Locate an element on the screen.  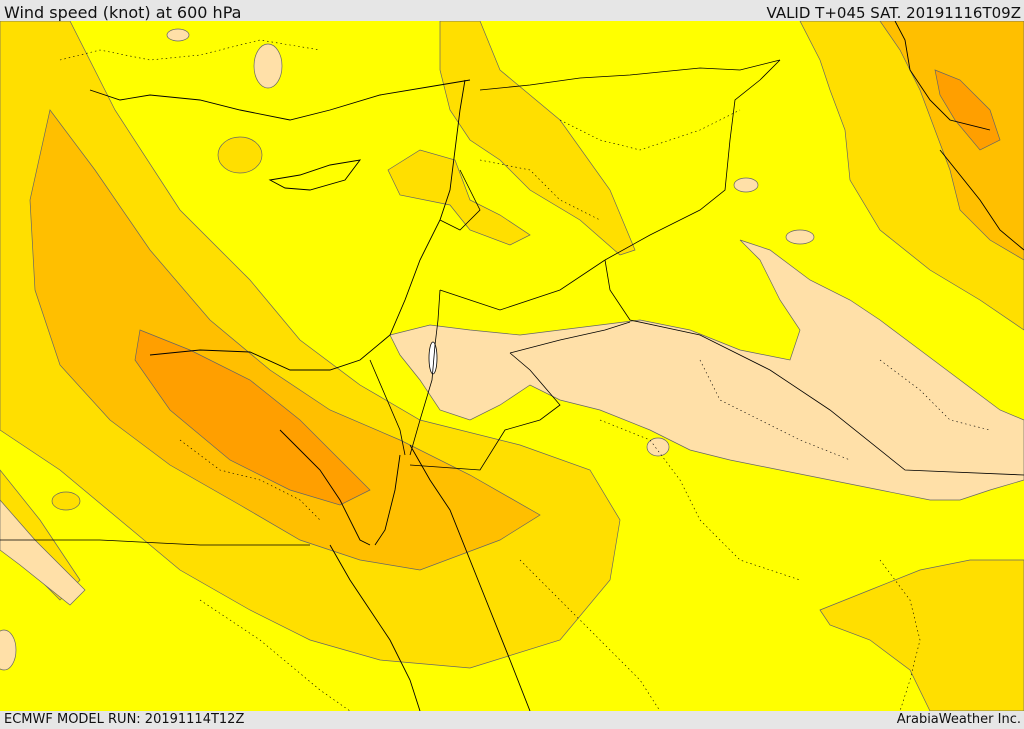
coastline-turkey-south is located at coordinates (280, 100).